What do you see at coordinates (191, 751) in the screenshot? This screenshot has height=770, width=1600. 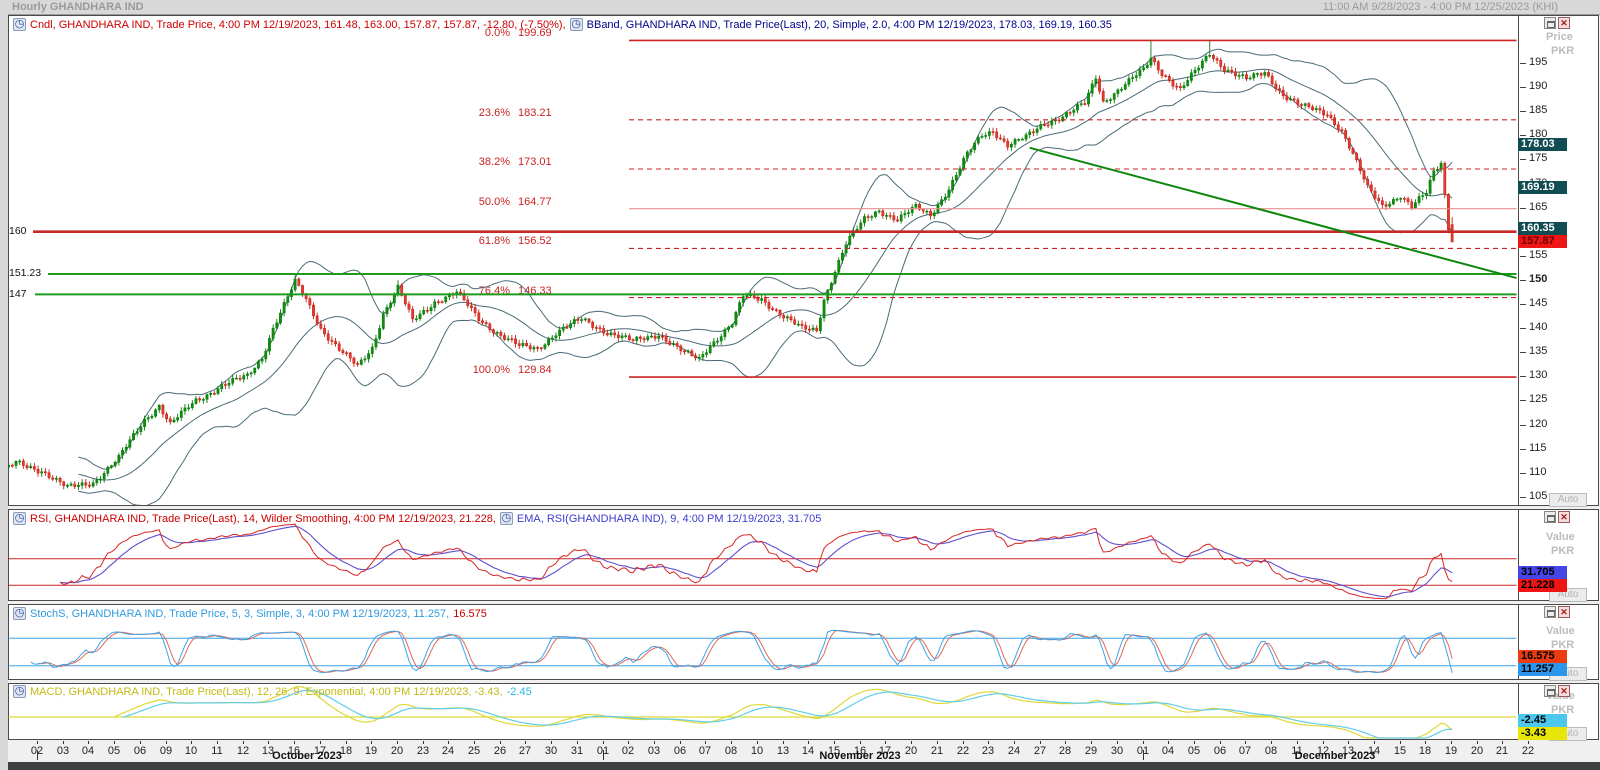 I see `date-tick-label: 10` at bounding box center [191, 751].